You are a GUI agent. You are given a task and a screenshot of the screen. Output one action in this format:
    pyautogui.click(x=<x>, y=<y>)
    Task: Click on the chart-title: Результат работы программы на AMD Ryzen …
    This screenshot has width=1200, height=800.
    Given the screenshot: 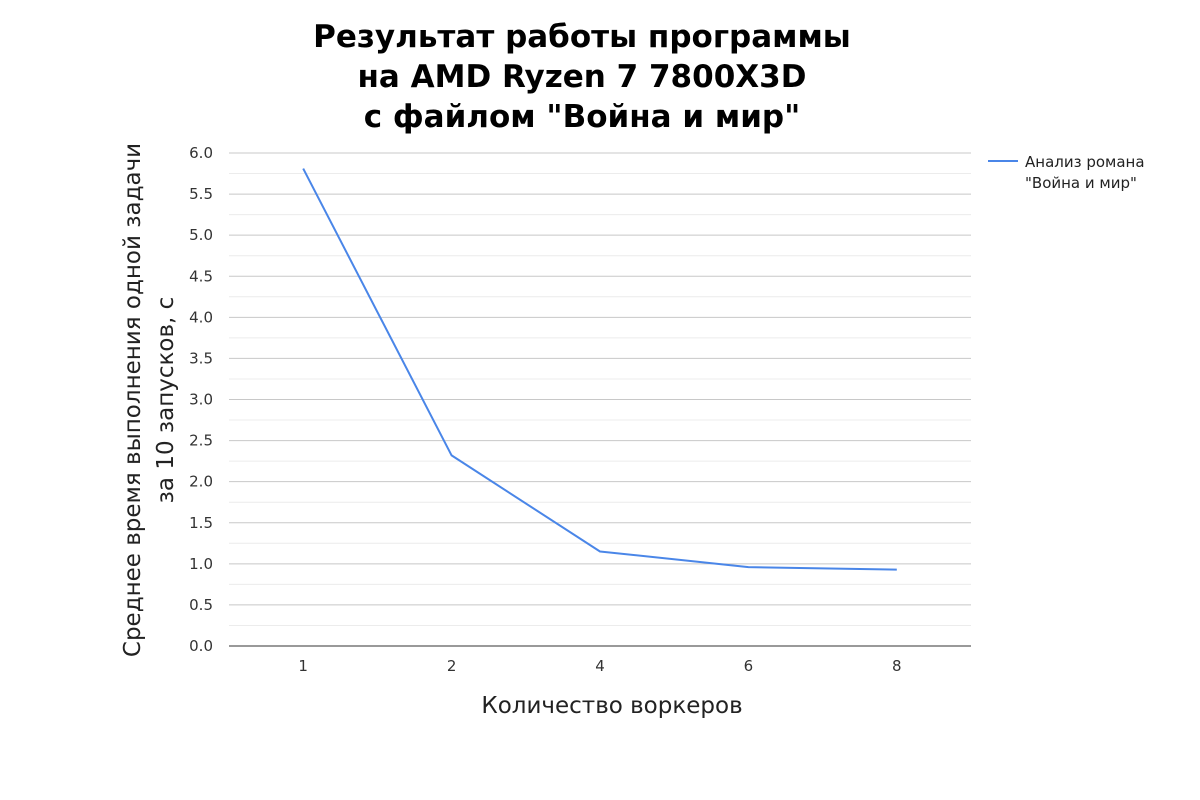 What is the action you would take?
    pyautogui.click(x=582, y=77)
    